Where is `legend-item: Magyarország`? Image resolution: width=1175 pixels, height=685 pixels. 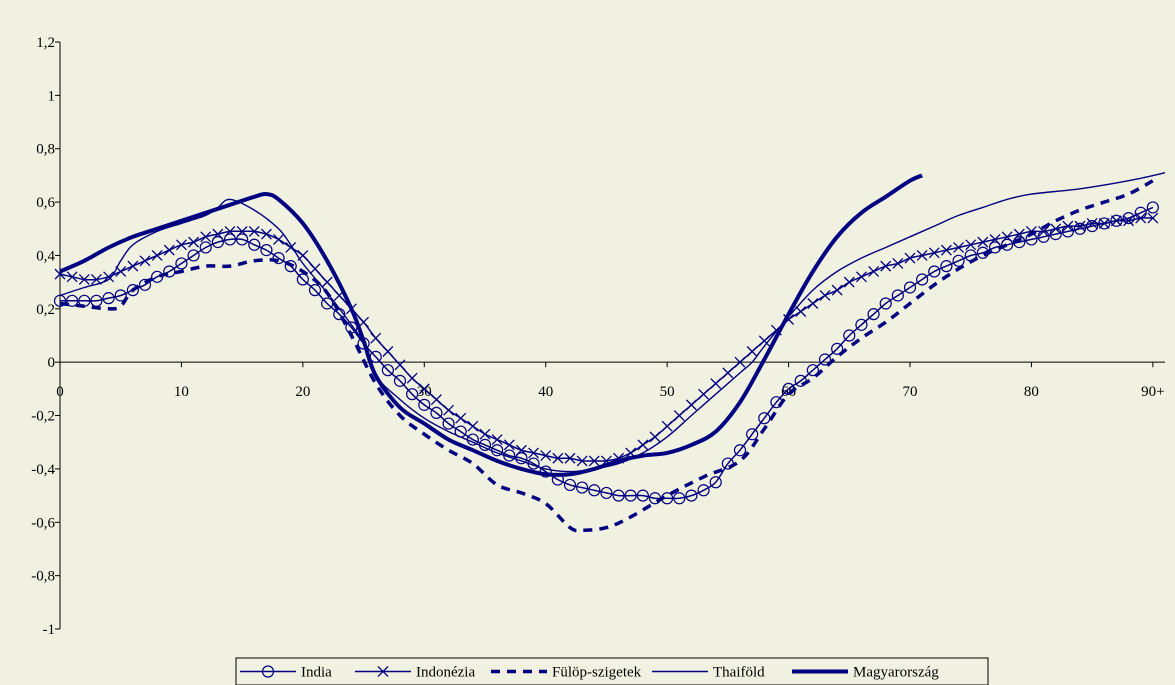 legend-item: Magyarország is located at coordinates (865, 673).